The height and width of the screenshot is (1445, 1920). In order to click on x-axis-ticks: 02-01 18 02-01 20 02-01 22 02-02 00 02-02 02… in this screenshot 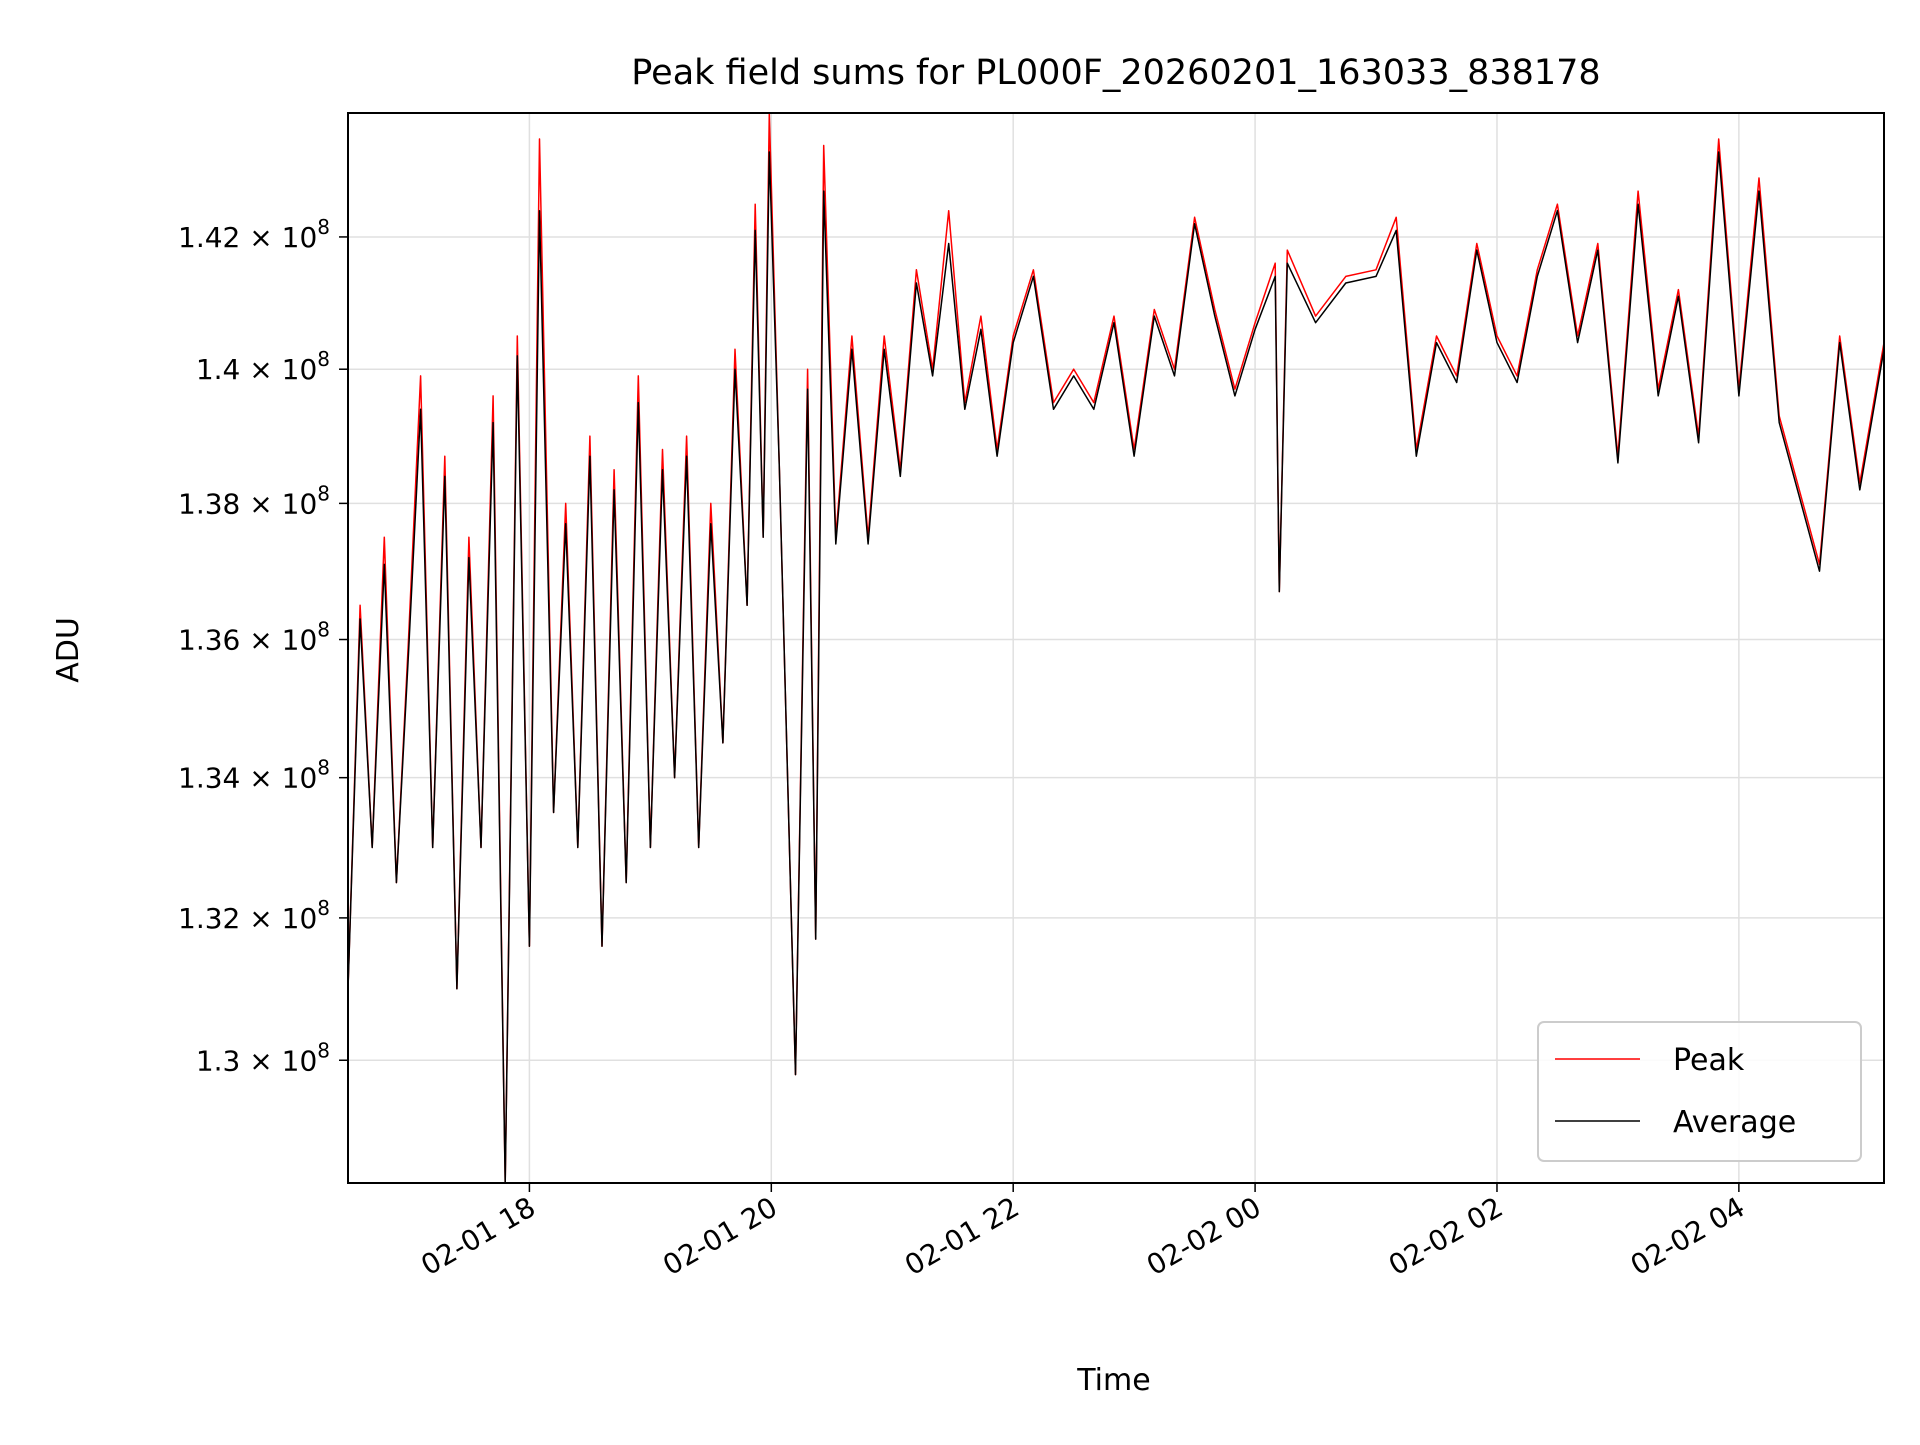, I will do `click(1082, 1232)`.